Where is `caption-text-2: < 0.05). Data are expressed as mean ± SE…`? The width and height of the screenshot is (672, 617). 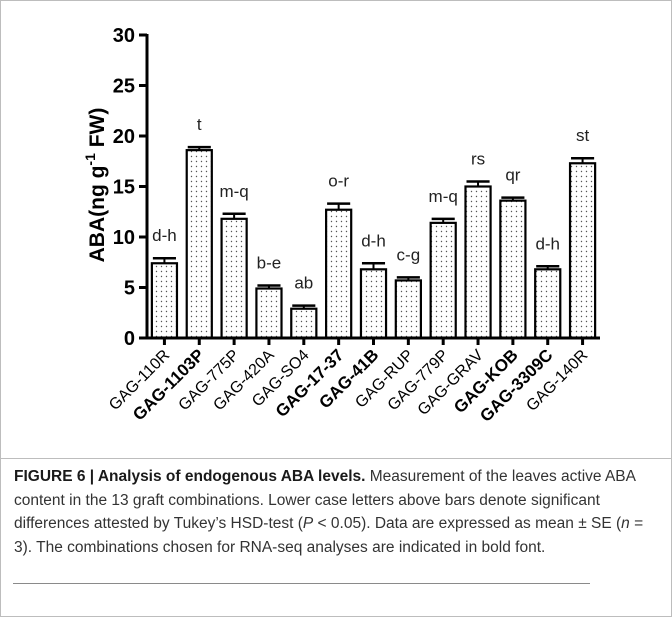 caption-text-2: < 0.05). Data are expressed as mean ± SE… is located at coordinates (467, 523).